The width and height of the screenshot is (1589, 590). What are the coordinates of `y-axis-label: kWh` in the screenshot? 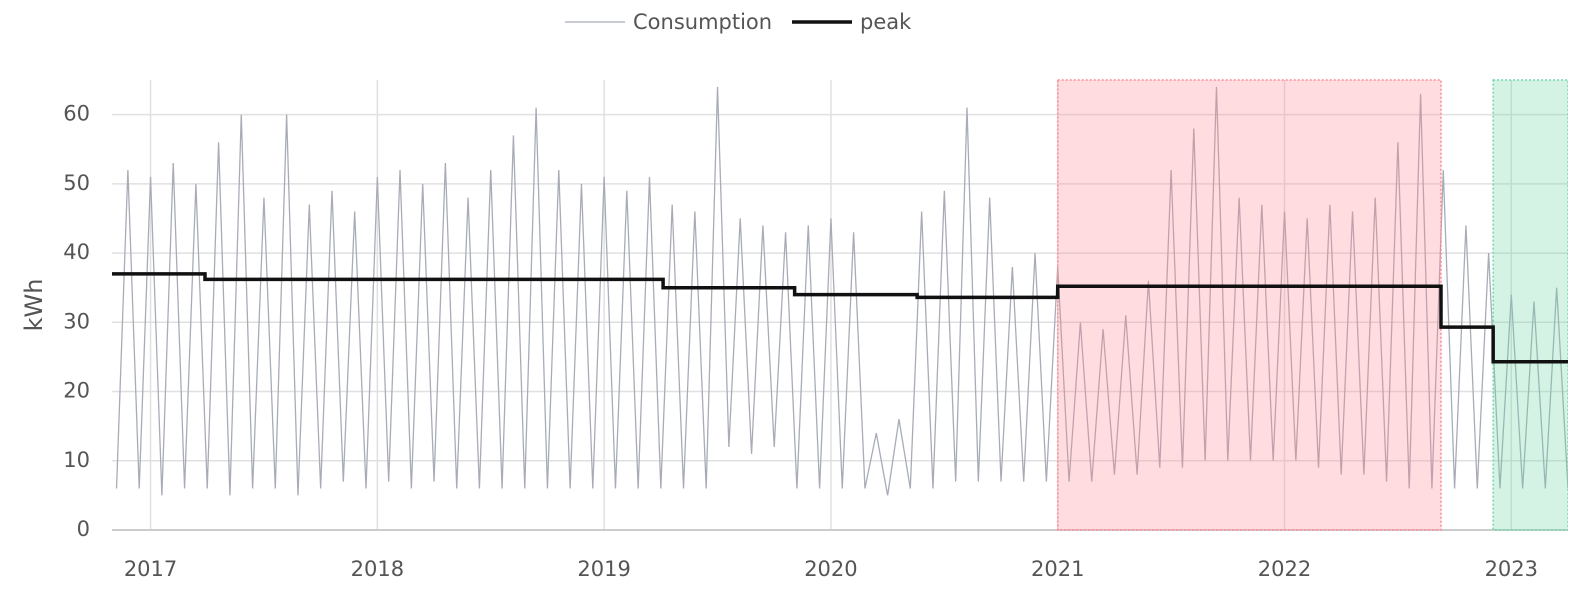 It's located at (34, 305).